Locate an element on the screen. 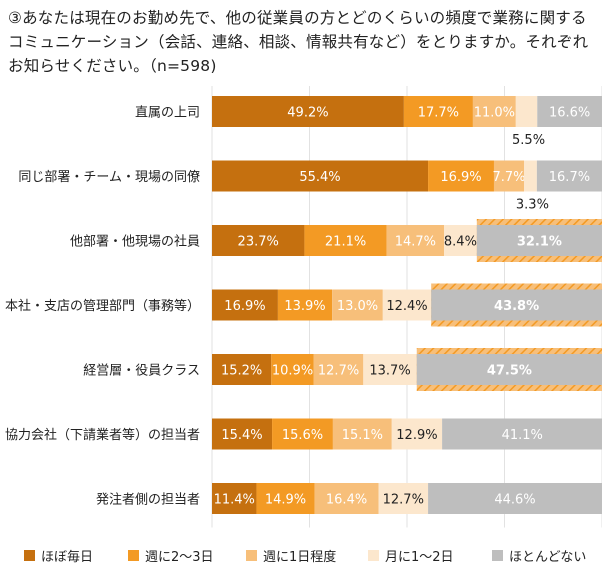  legend-label: ほぼ毎日 is located at coordinates (67, 557).